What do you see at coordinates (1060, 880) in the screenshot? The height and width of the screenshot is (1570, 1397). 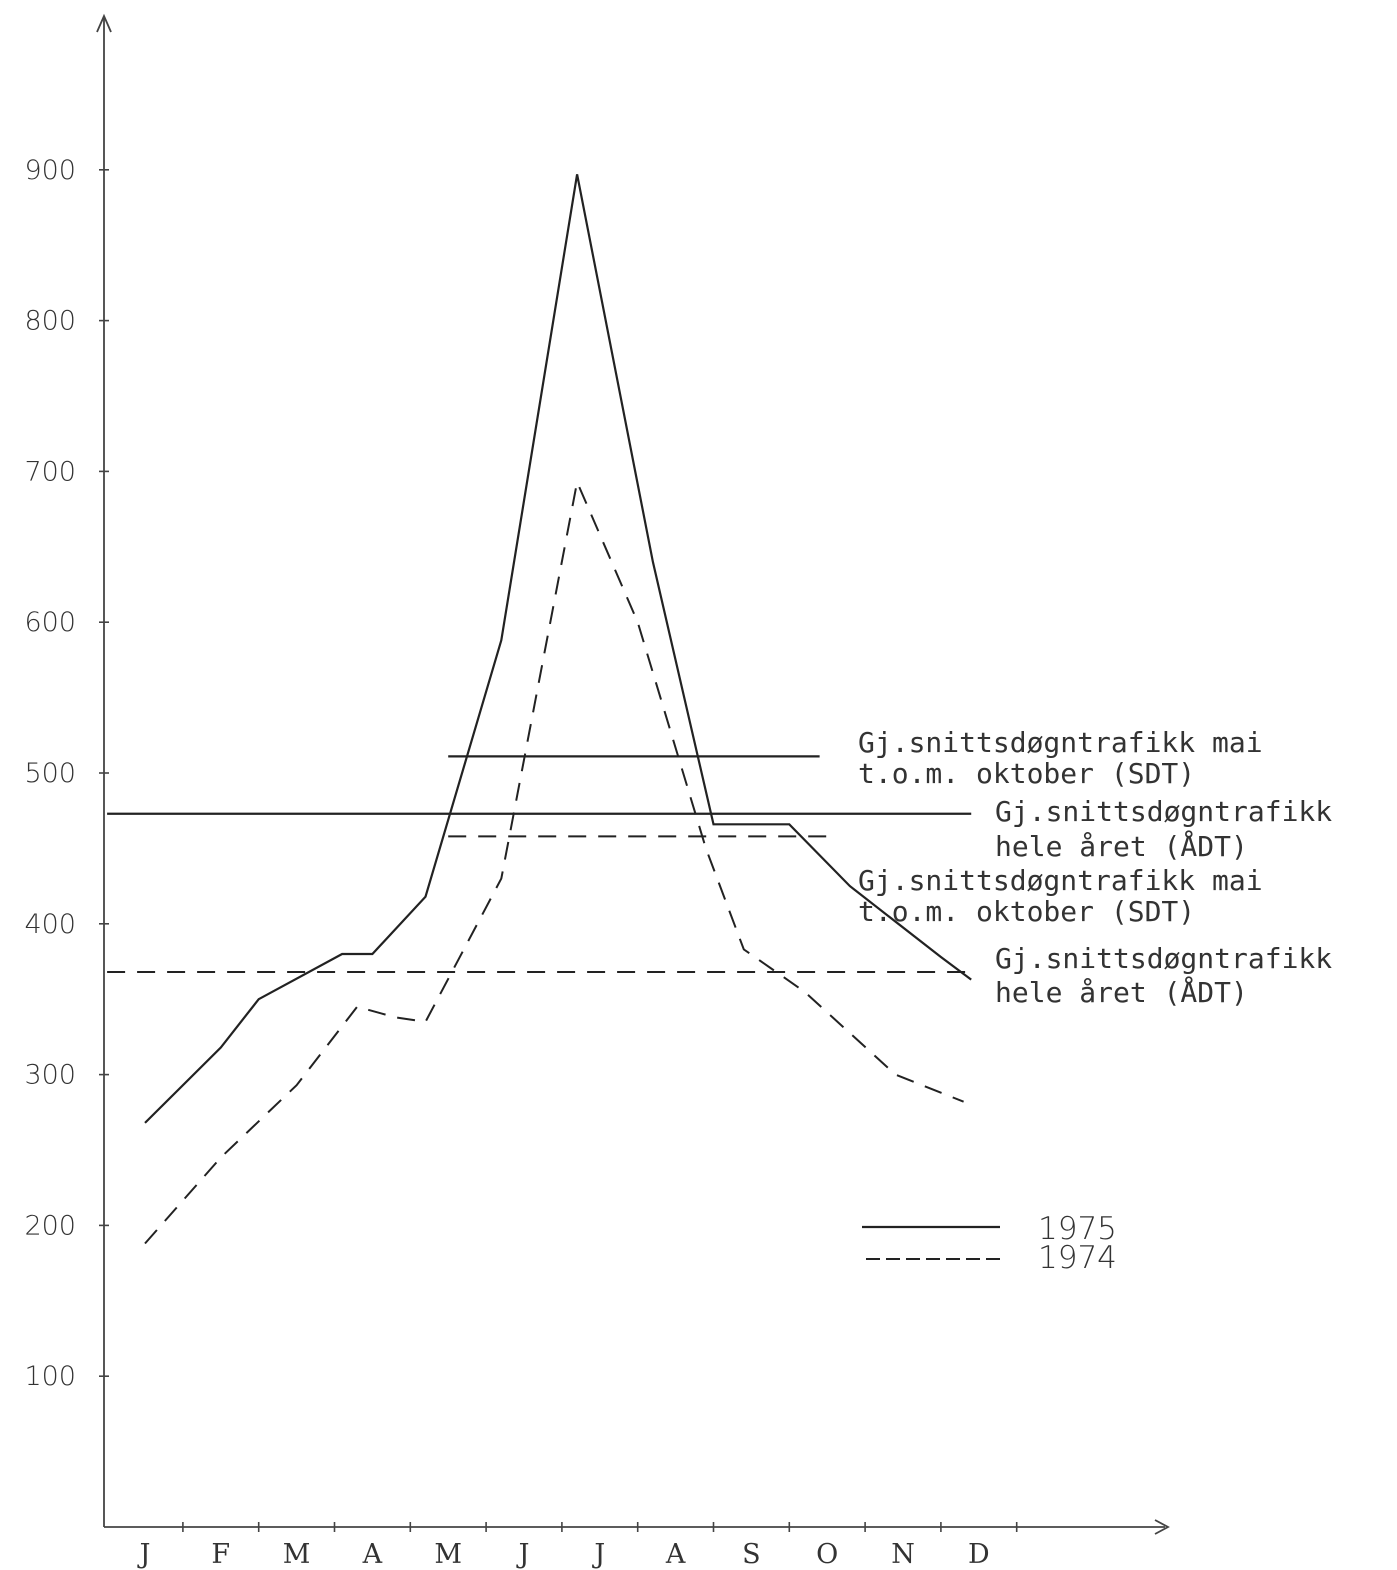 I see `annotation-sdt-1974-line1: Gj.snittsdøgntrafikk mai` at bounding box center [1060, 880].